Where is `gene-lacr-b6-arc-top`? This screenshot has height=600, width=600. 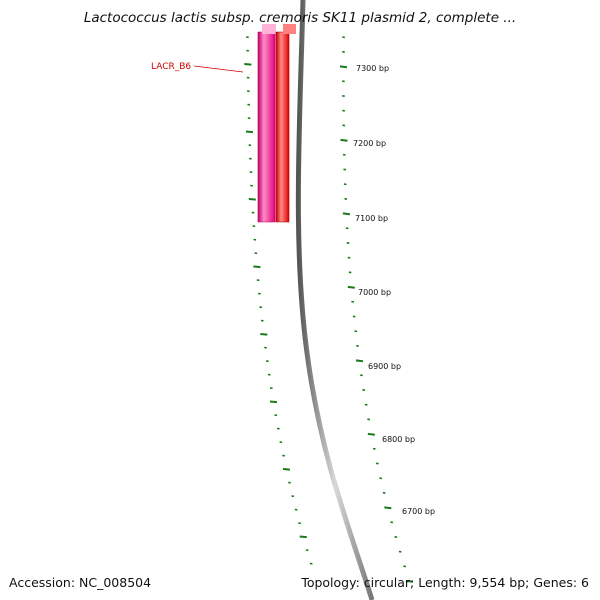
gene-lacr-b6-arc-top is located at coordinates (269, 29).